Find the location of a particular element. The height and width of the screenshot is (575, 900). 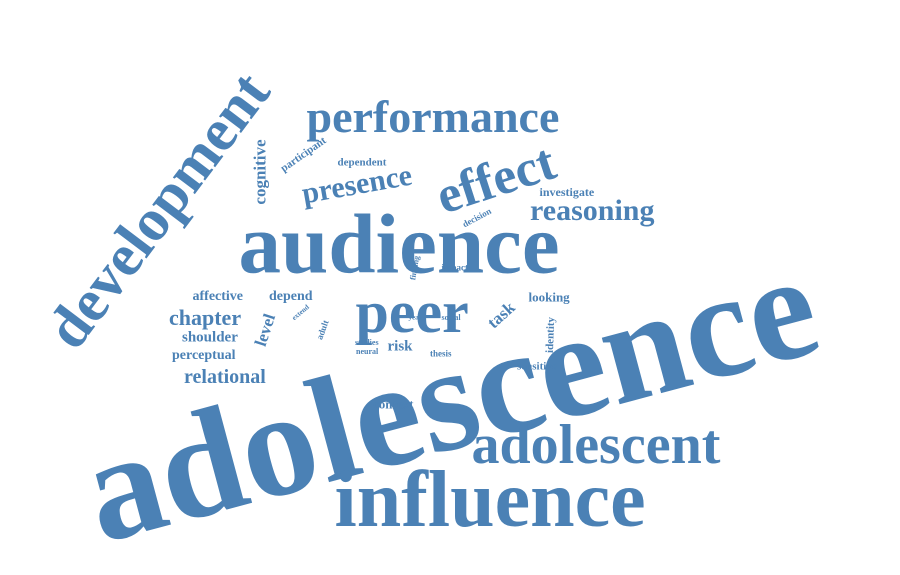

word-impact: impact is located at coordinates (455, 267).